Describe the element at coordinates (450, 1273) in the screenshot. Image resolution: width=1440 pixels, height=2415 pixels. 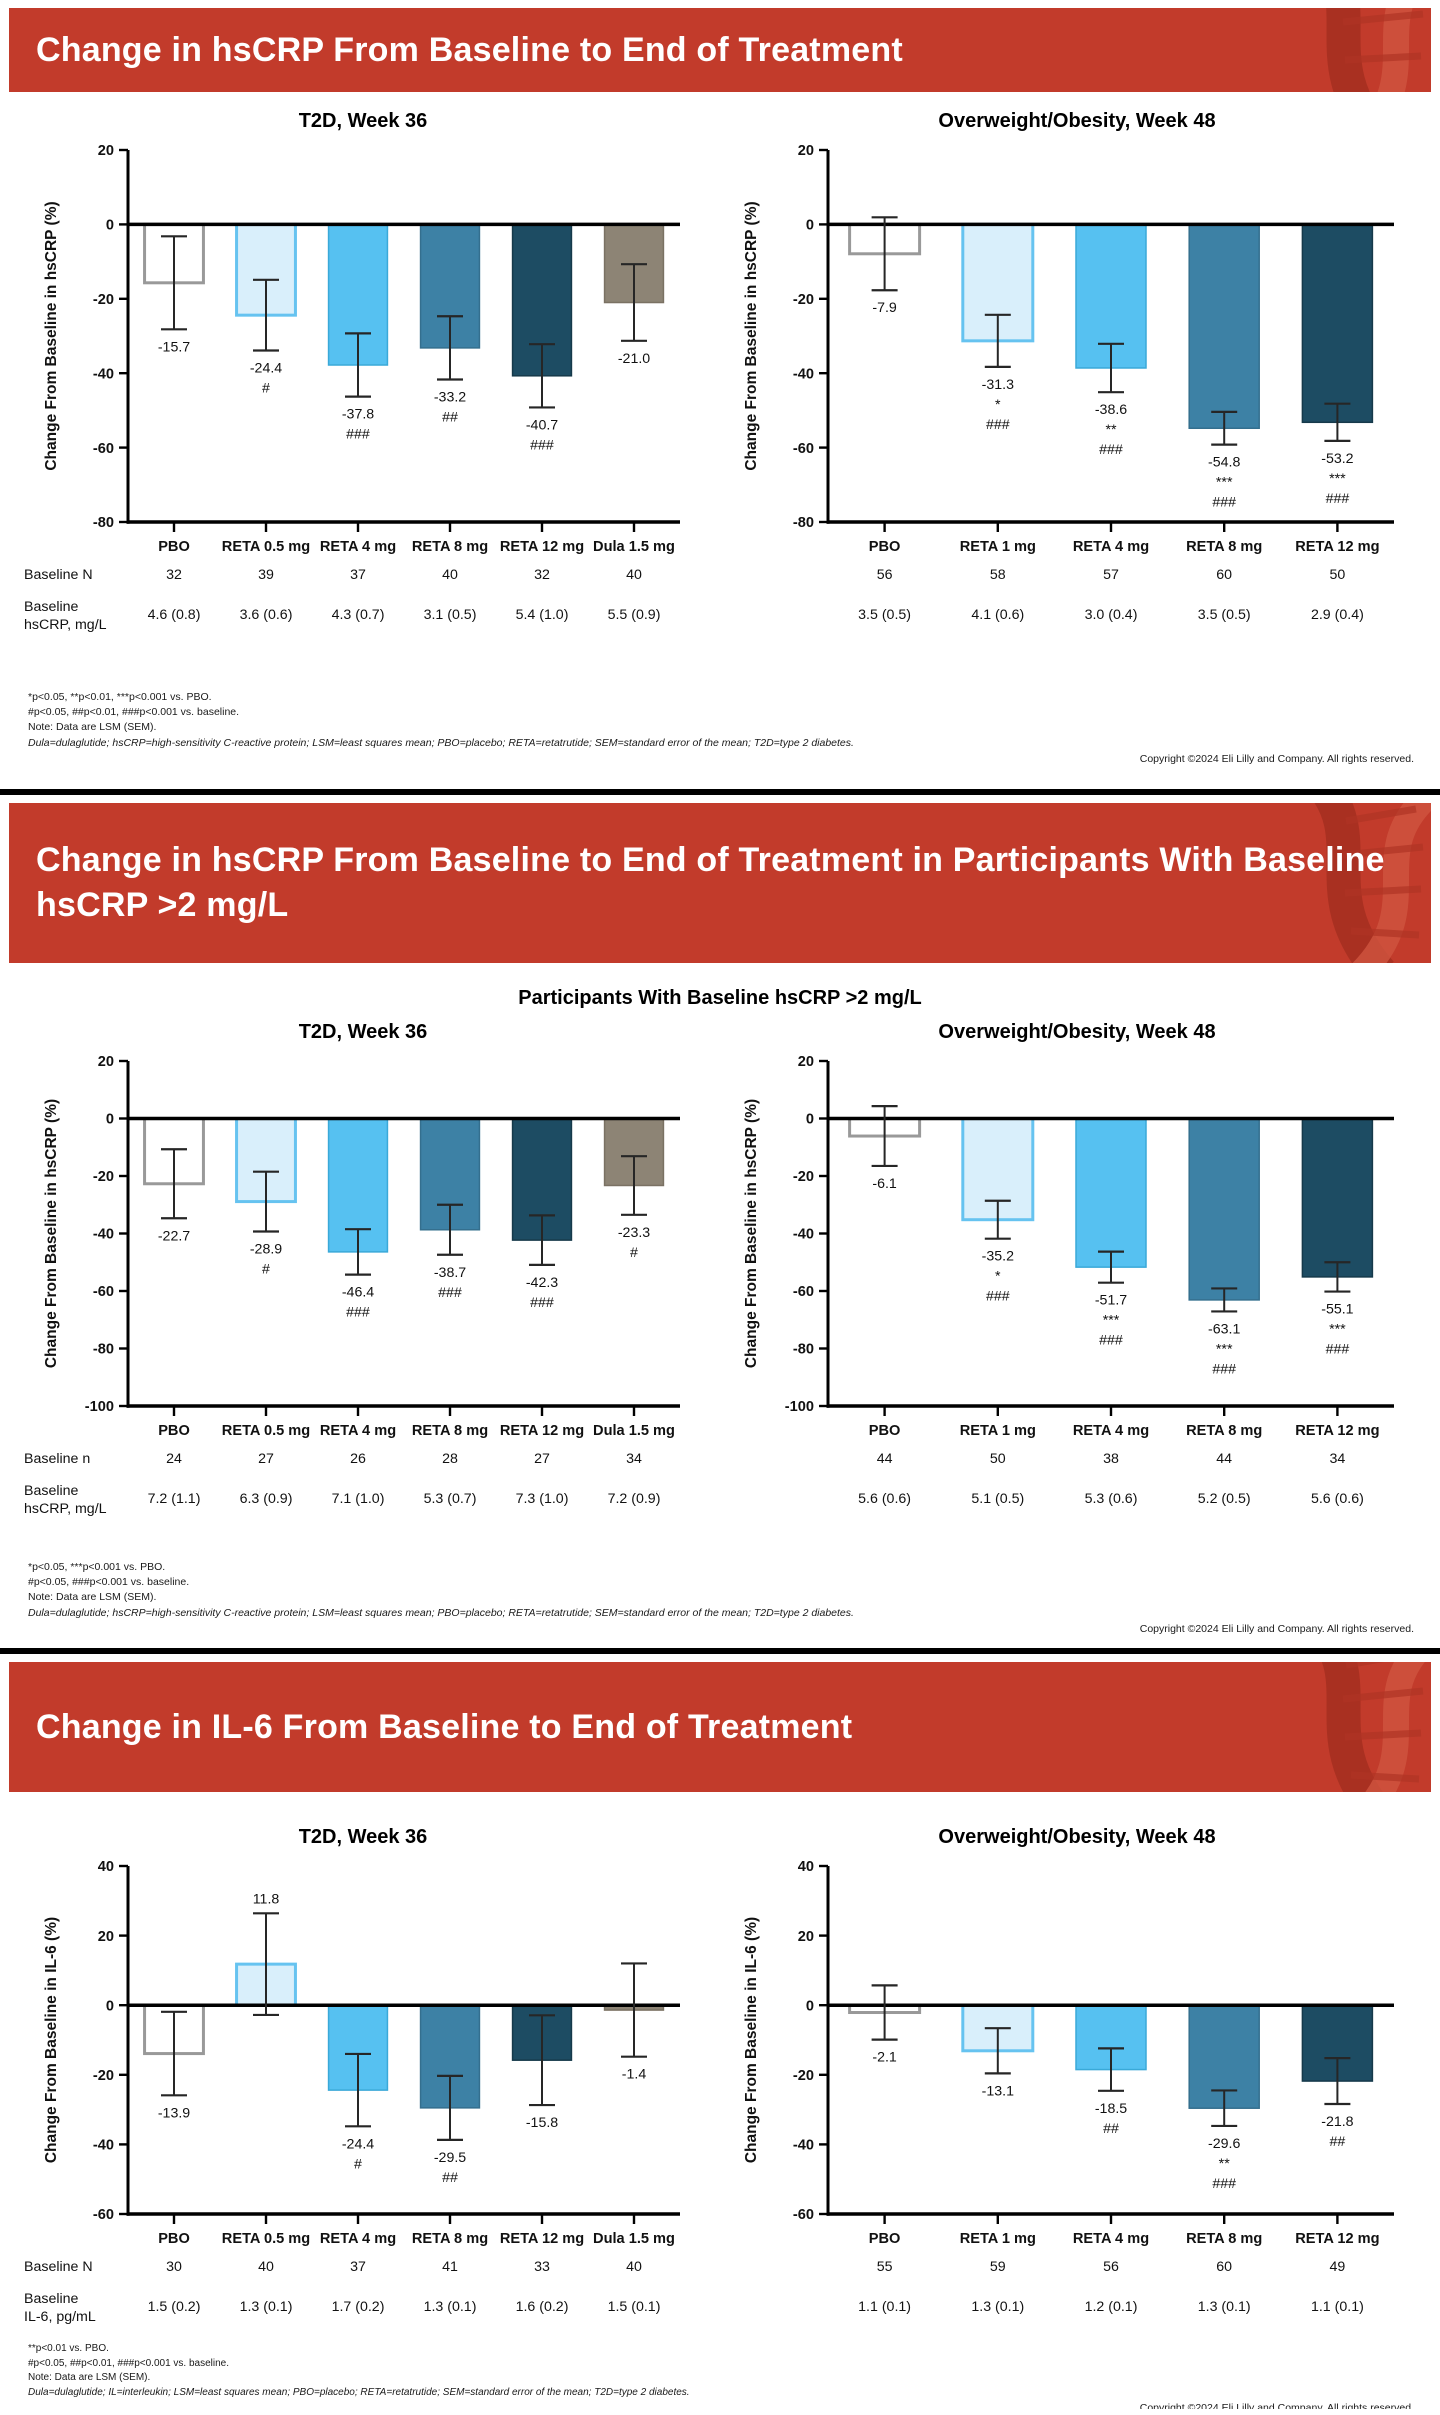
I see `bar-value-label: -38.7` at that location.